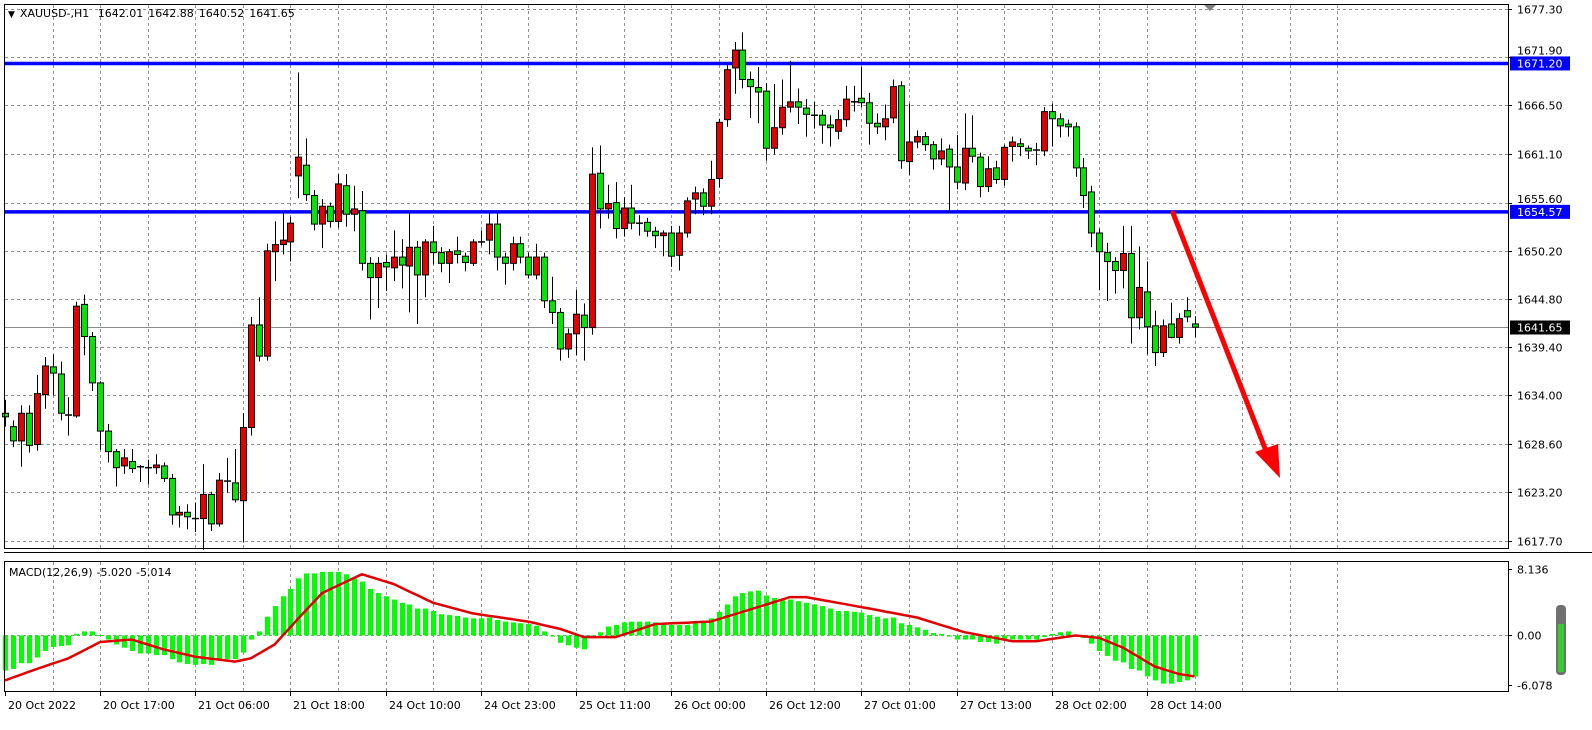  Describe the element at coordinates (1210, 8) in the screenshot. I see `chart-shift-marker-icon` at that location.